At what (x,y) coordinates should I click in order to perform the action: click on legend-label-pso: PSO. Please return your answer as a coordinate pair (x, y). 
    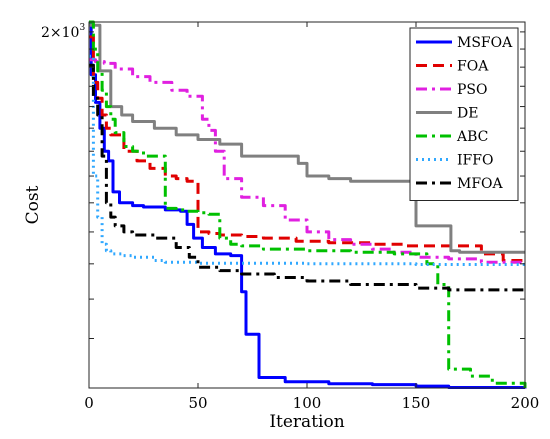
    Looking at the image, I should click on (472, 90).